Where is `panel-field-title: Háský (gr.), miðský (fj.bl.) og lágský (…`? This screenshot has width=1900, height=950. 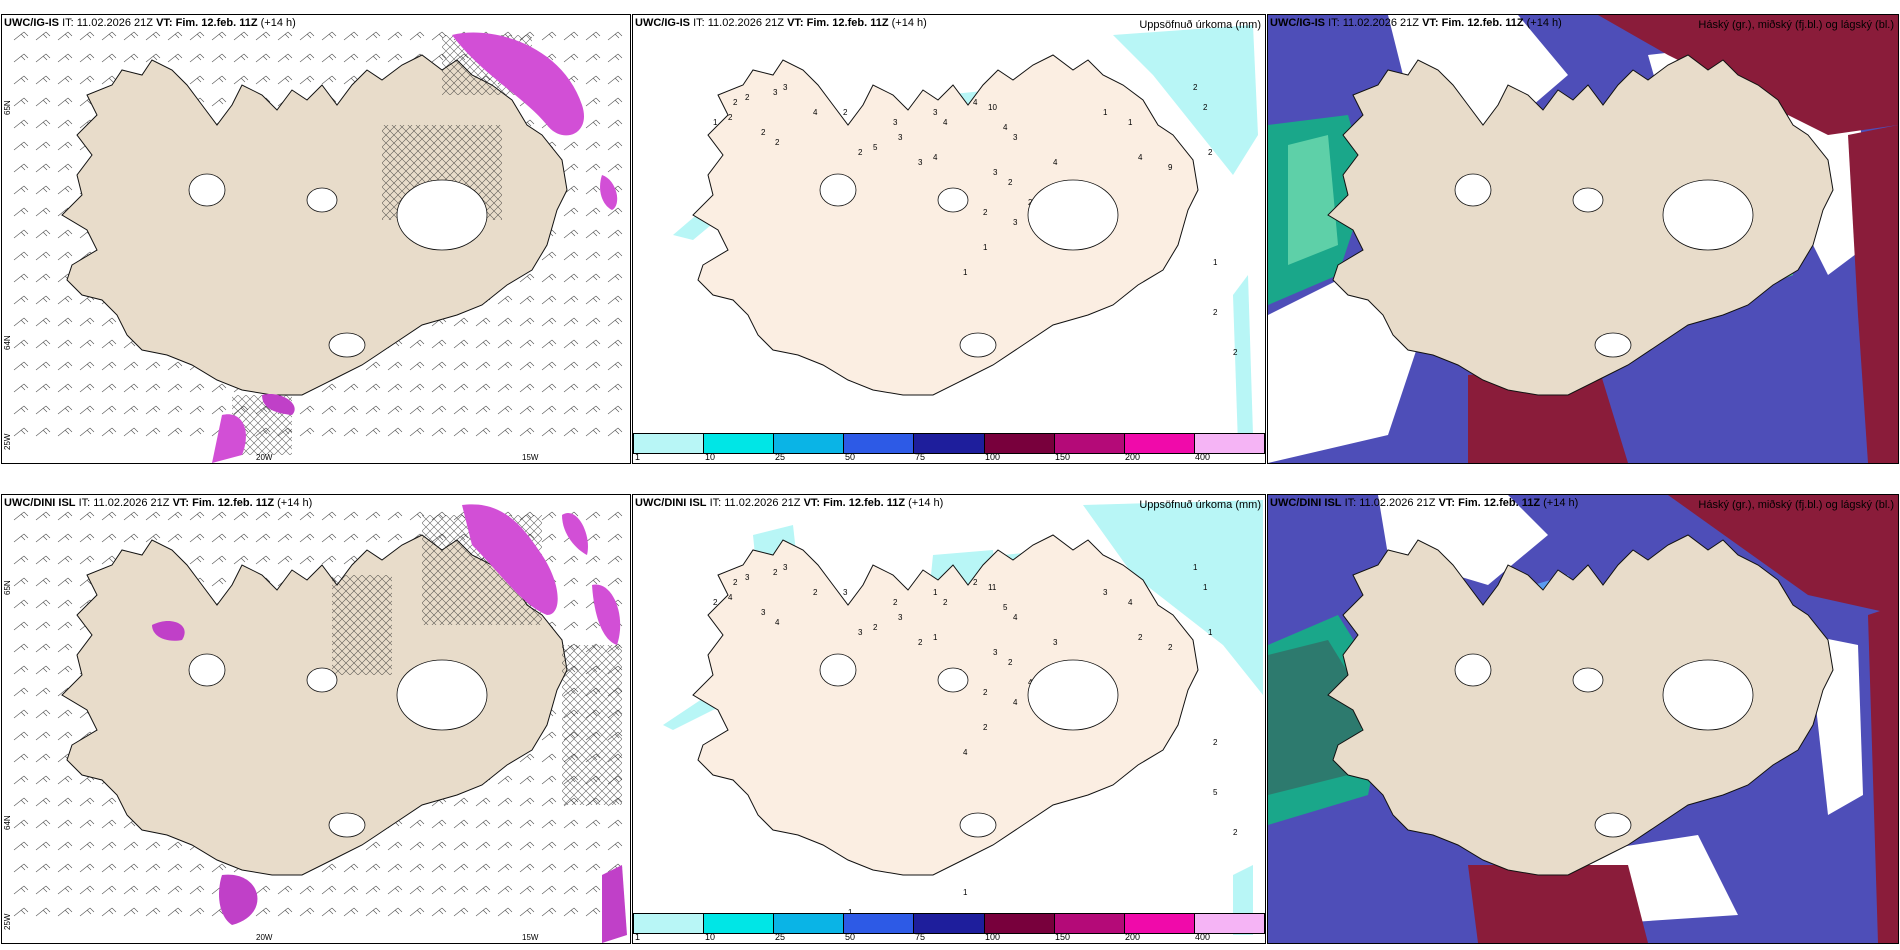 panel-field-title: Háský (gr.), miðský (fj.bl.) og lágský (… is located at coordinates (1796, 505).